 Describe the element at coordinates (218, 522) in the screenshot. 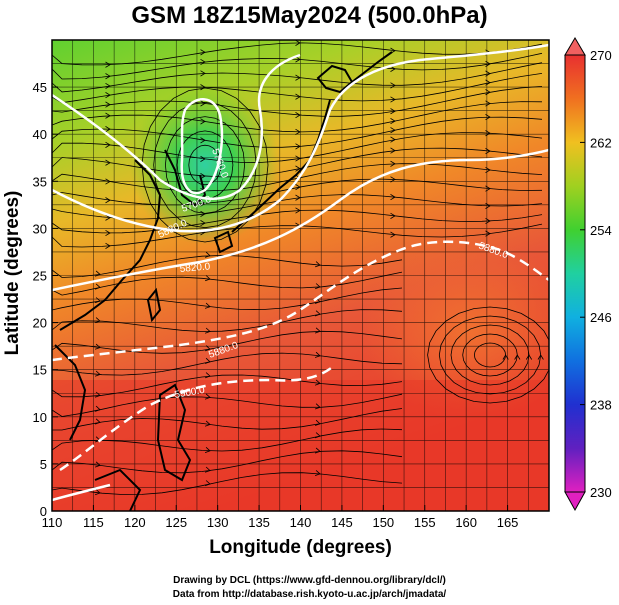

I see `x-tick-label: 130` at that location.